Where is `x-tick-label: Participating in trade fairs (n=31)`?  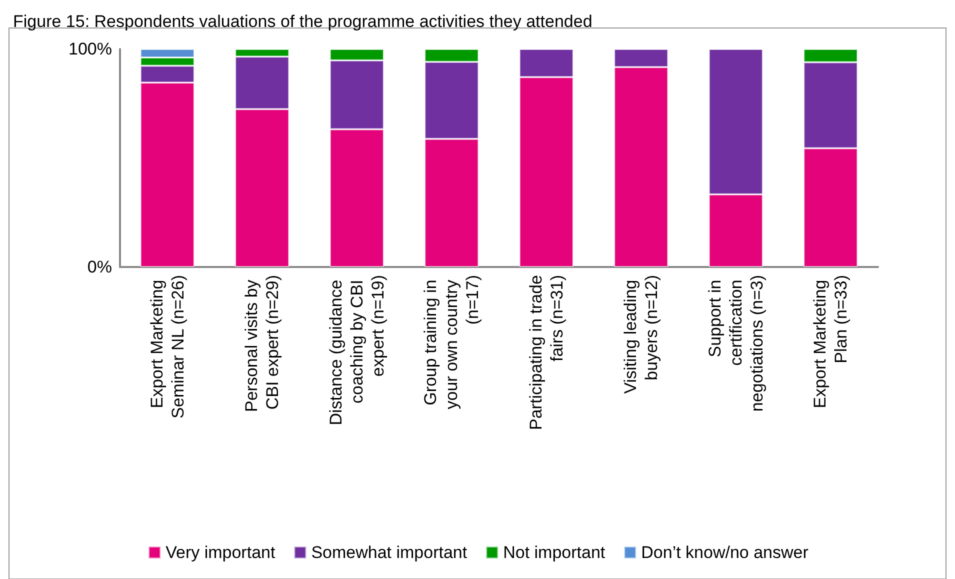
x-tick-label: Participating in trade fairs (n=31) is located at coordinates (546, 352).